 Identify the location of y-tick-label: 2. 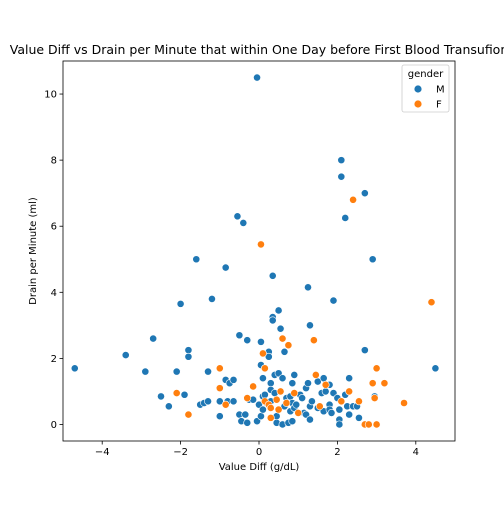
(54, 359).